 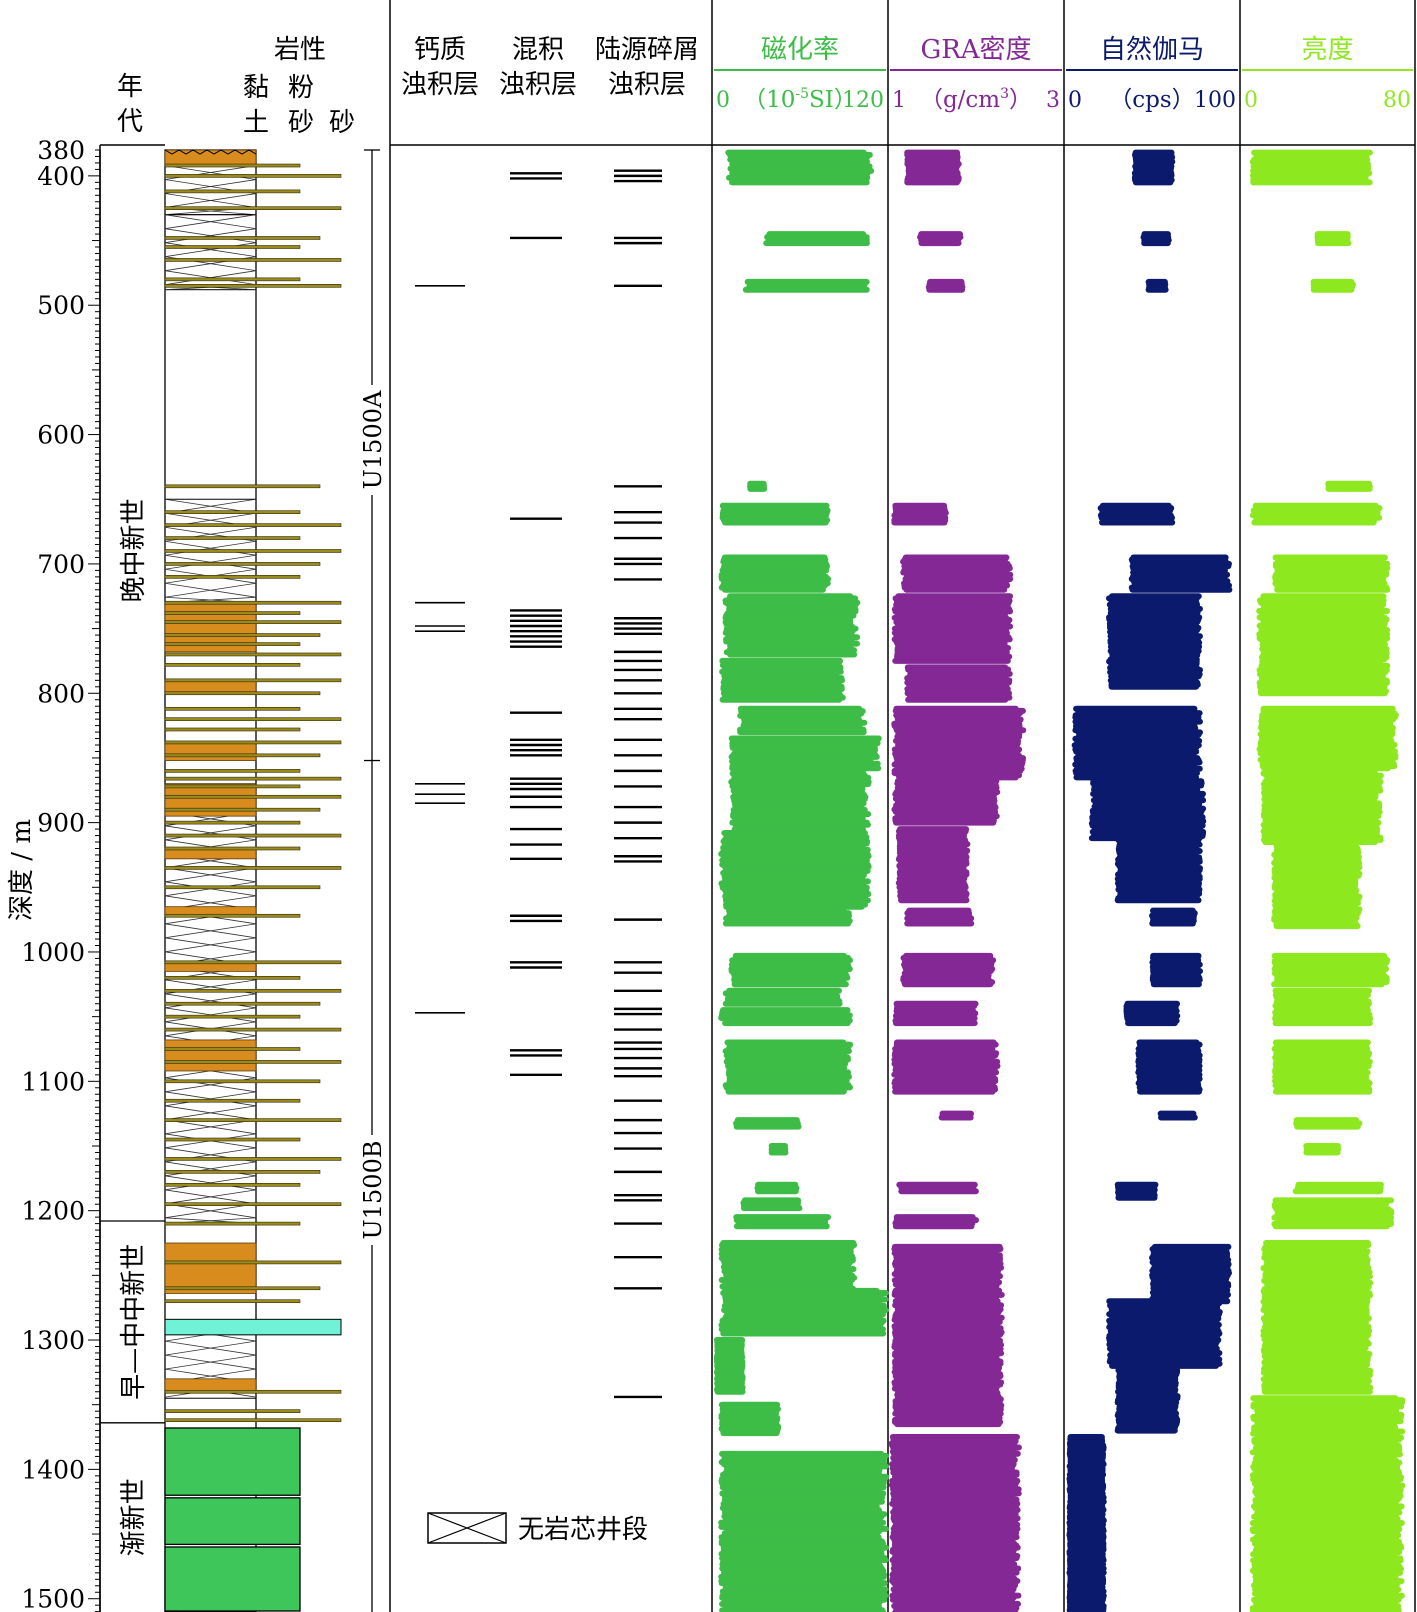 I want to click on legend-no-core: 无岩芯井段, so click(x=537, y=1528).